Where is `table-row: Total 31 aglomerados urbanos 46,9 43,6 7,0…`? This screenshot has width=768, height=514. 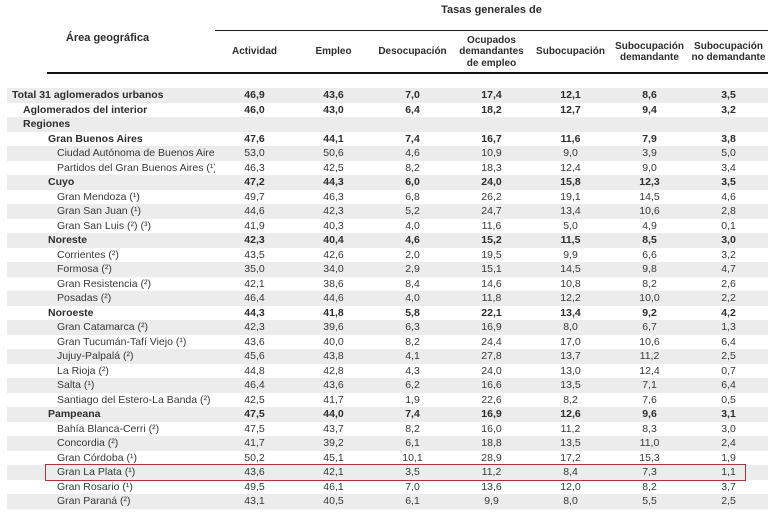
table-row: Total 31 aglomerados urbanos 46,9 43,6 7,0… is located at coordinates (387, 95).